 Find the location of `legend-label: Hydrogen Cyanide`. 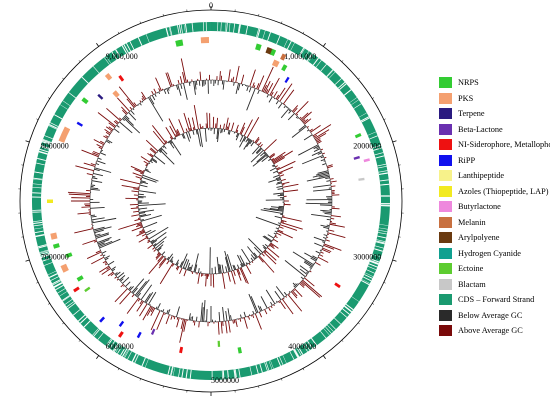

legend-label: Hydrogen Cyanide is located at coordinates (489, 253).